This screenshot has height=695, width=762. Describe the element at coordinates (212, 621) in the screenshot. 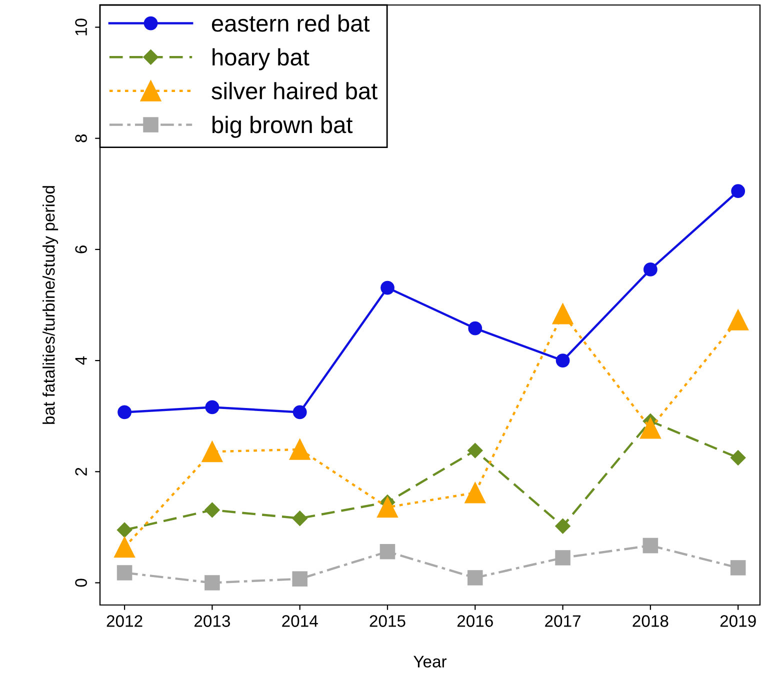

I see `x-tick-label: 2013` at that location.